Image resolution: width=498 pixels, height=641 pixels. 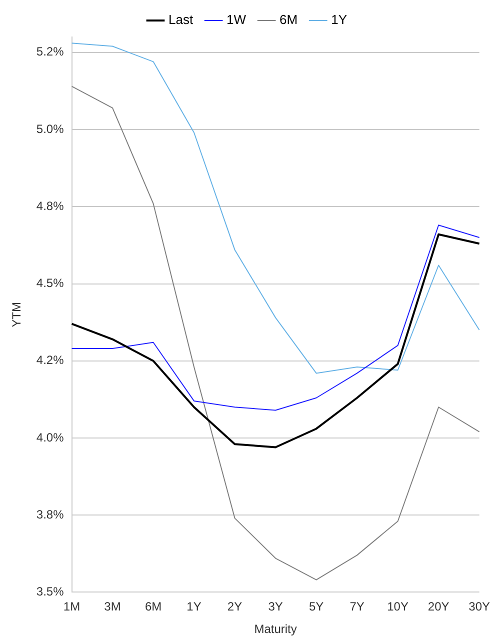 What do you see at coordinates (275, 629) in the screenshot?
I see `x-axis-title: Maturity` at bounding box center [275, 629].